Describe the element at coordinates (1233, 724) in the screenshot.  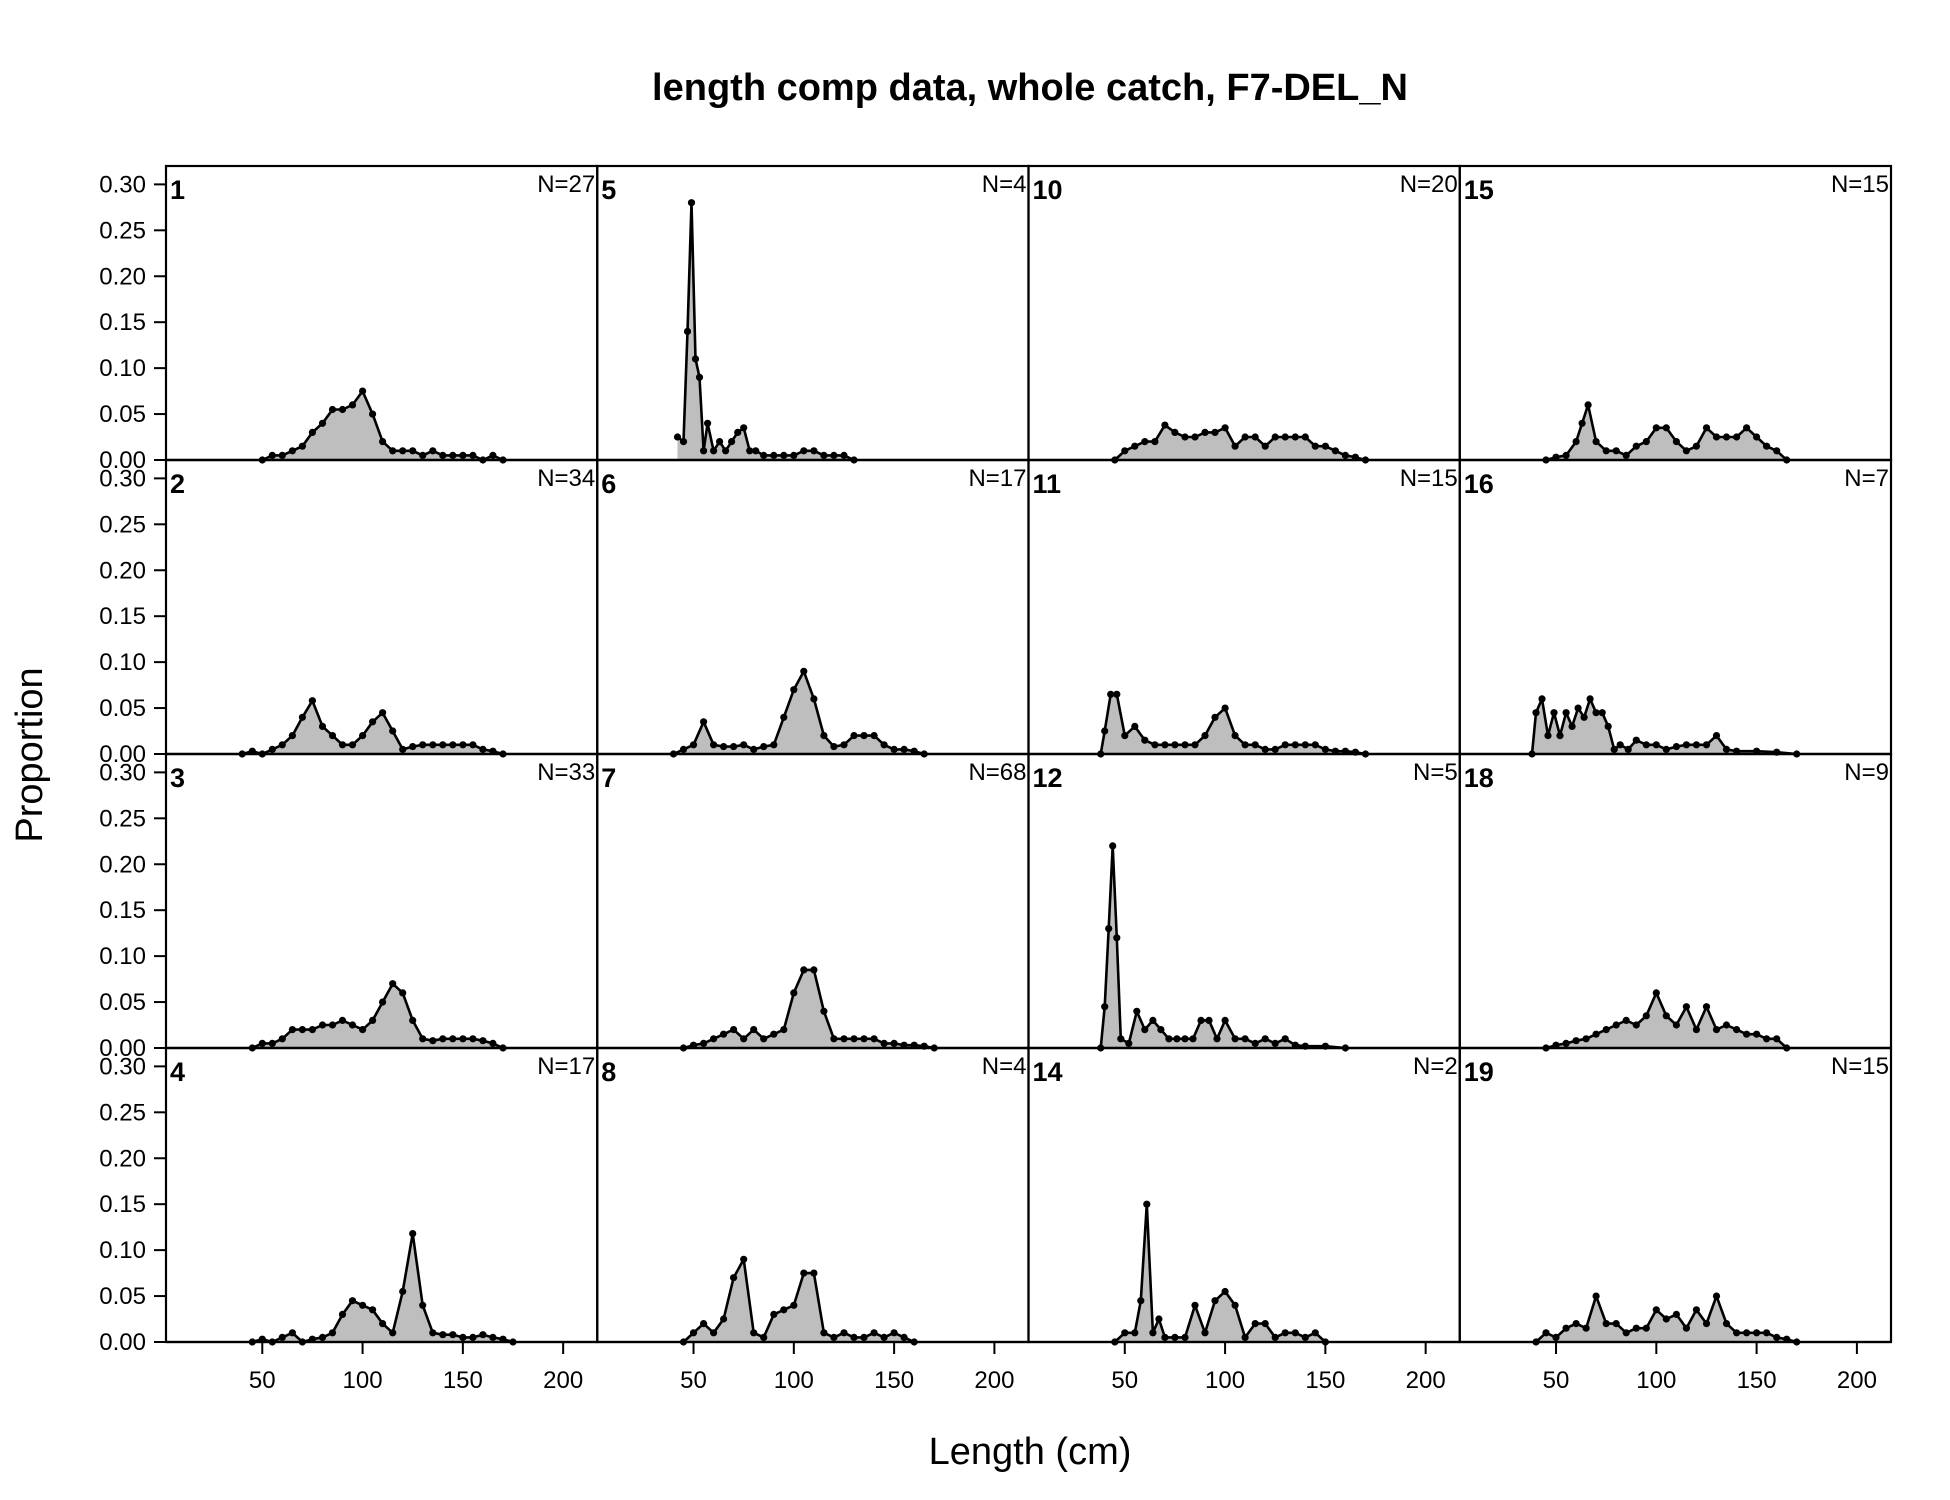
I see `panel-11-area` at that location.